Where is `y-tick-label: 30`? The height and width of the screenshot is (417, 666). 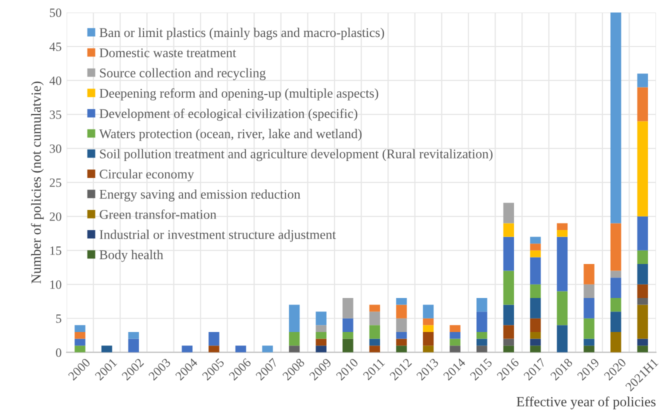 y-tick-label: 30 is located at coordinates (56, 148).